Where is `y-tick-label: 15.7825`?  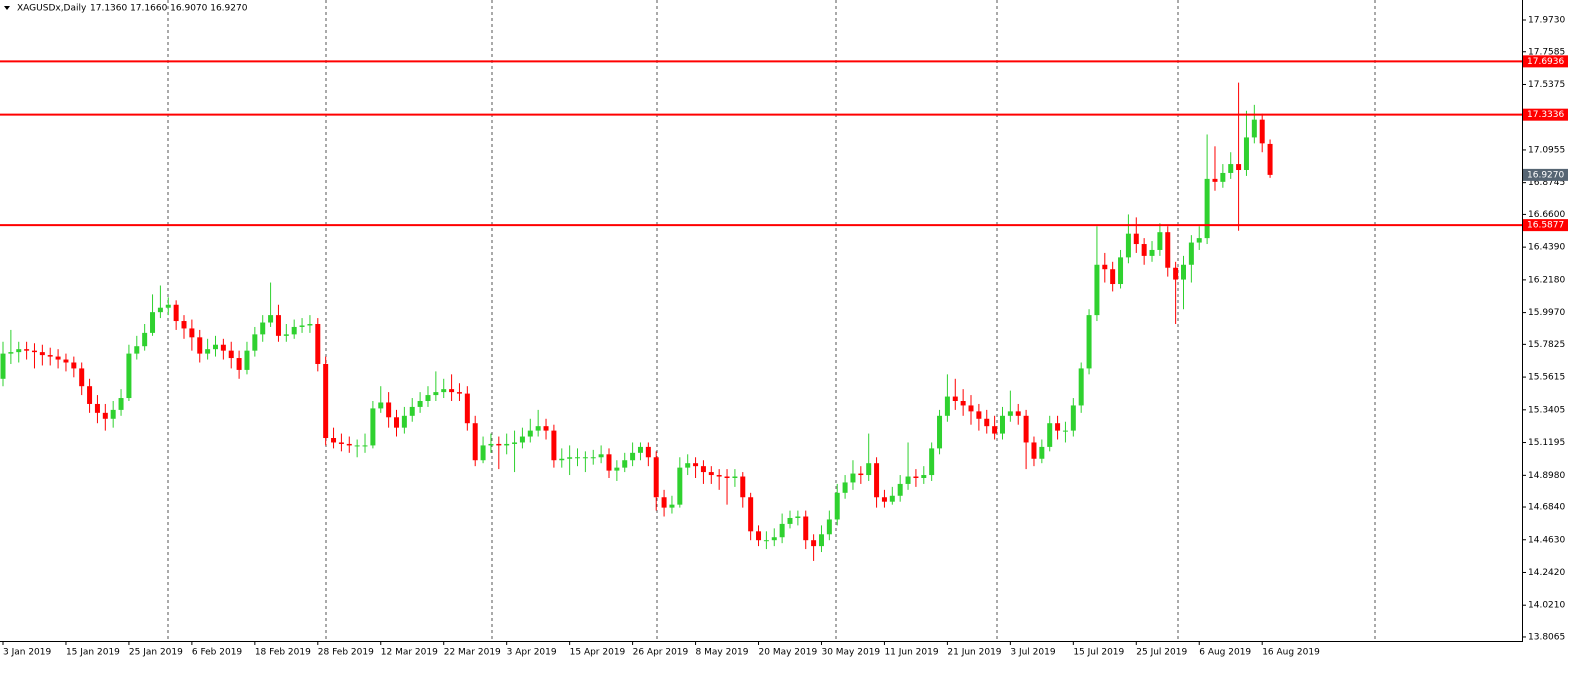
y-tick-label: 15.7825 is located at coordinates (1546, 345).